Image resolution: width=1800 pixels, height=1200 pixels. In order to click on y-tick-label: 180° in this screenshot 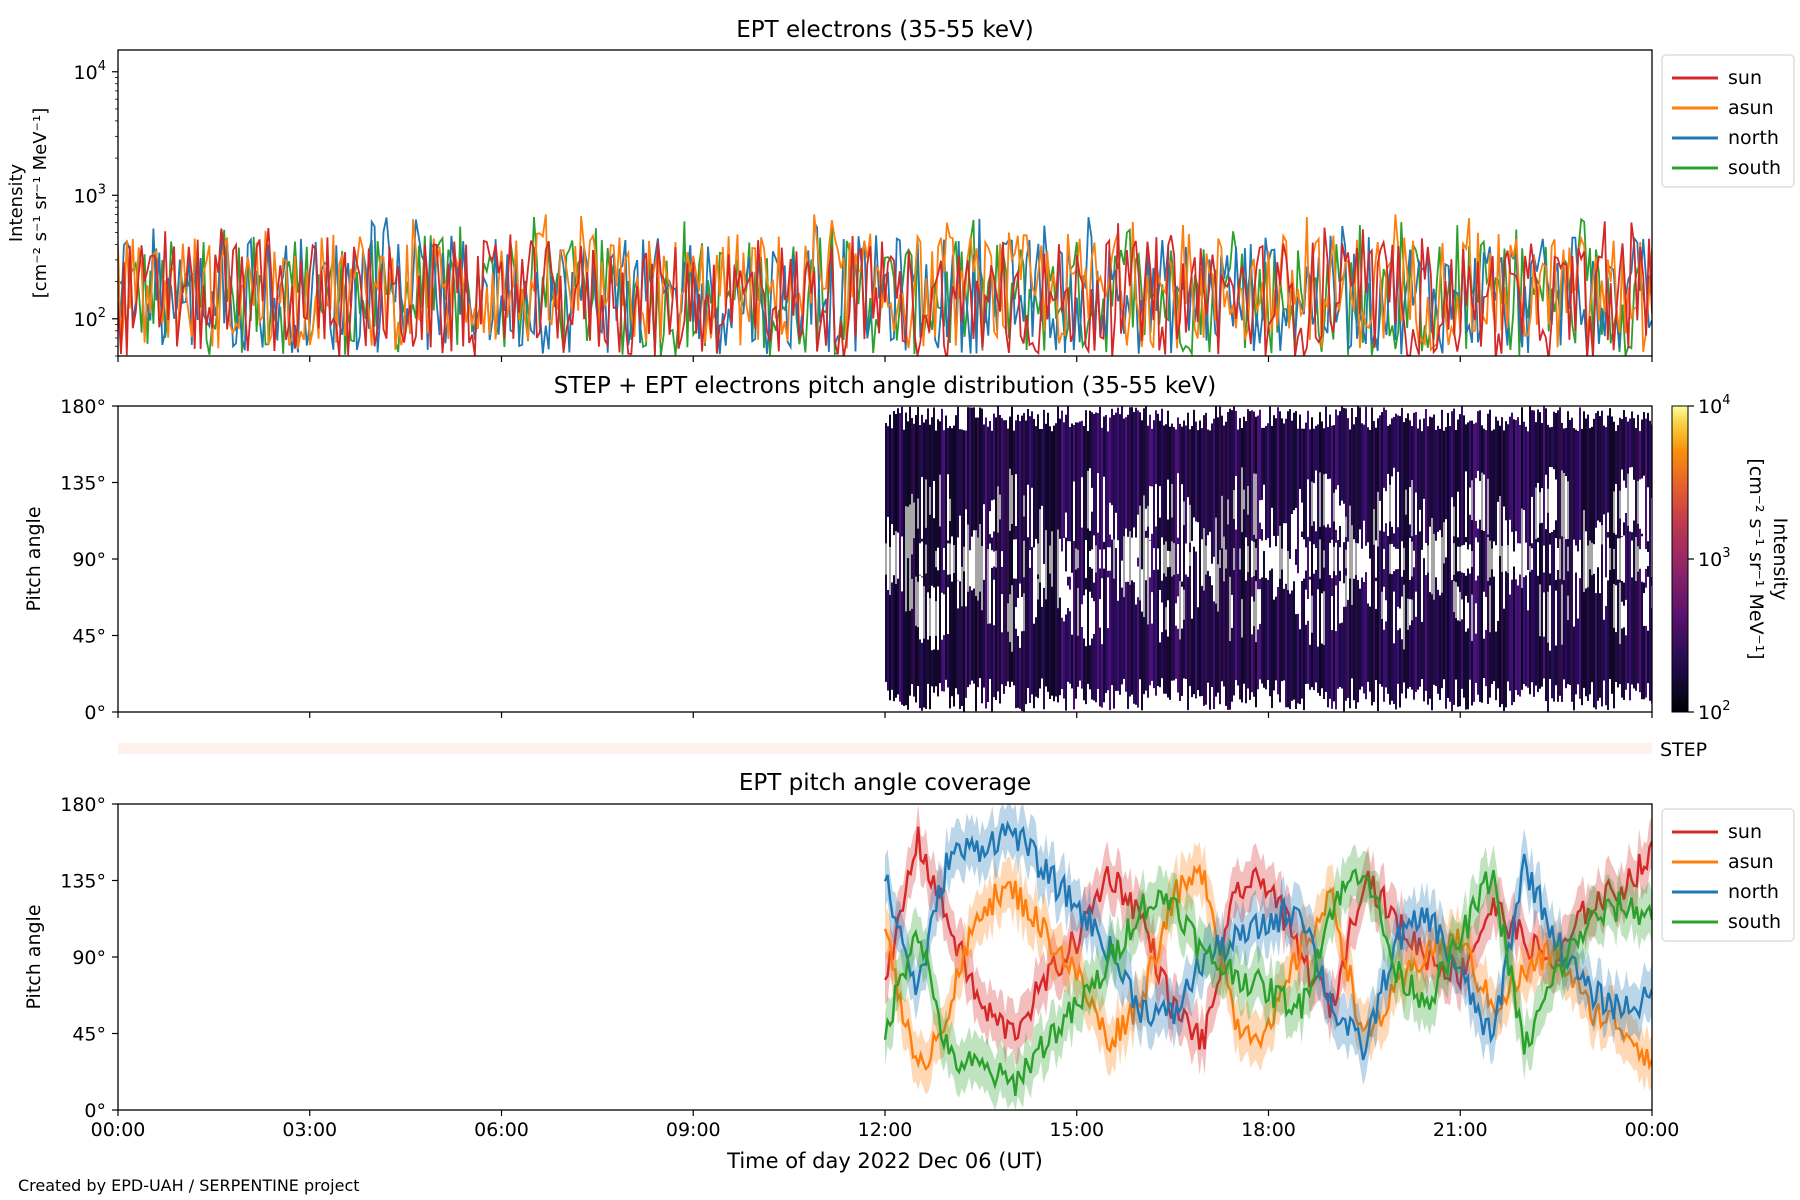, I will do `click(83, 407)`.